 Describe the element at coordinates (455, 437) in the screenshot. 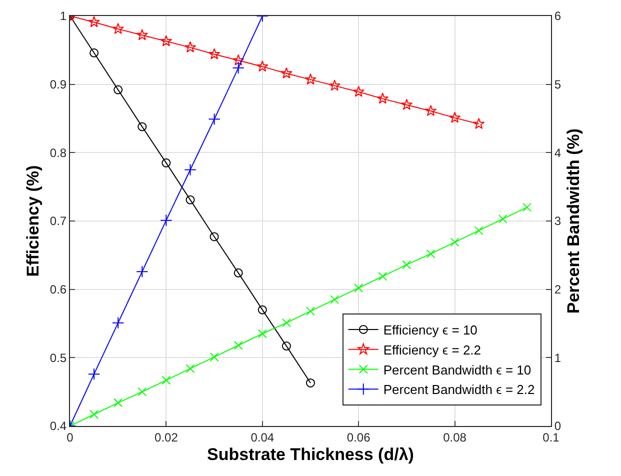

I see `x-tick-label: 0.08` at that location.